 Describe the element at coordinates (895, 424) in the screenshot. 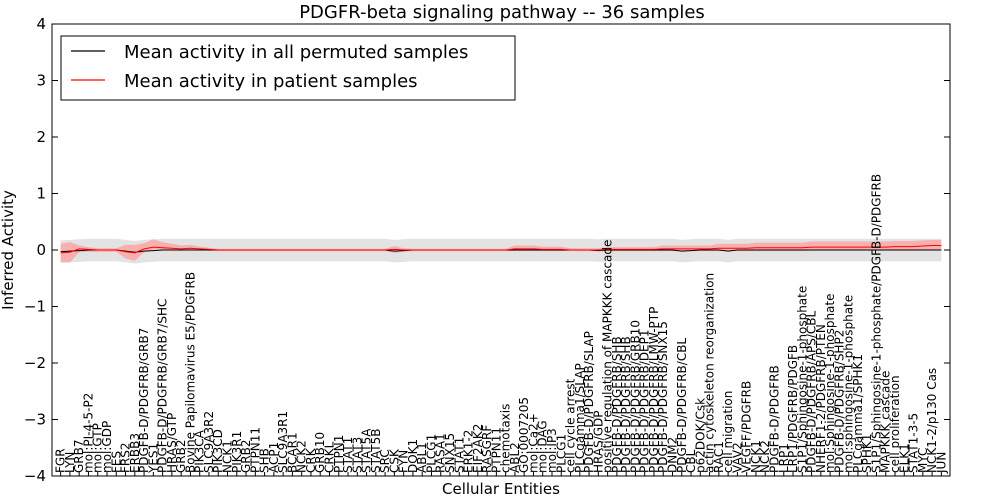

I see `x-tick-label: cell proliferation` at that location.